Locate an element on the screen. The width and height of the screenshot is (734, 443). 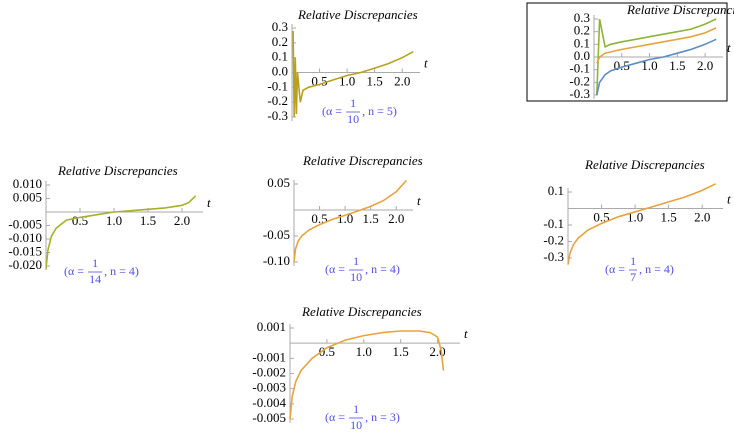
y-tick-label: -0.015 is located at coordinates (25, 250).